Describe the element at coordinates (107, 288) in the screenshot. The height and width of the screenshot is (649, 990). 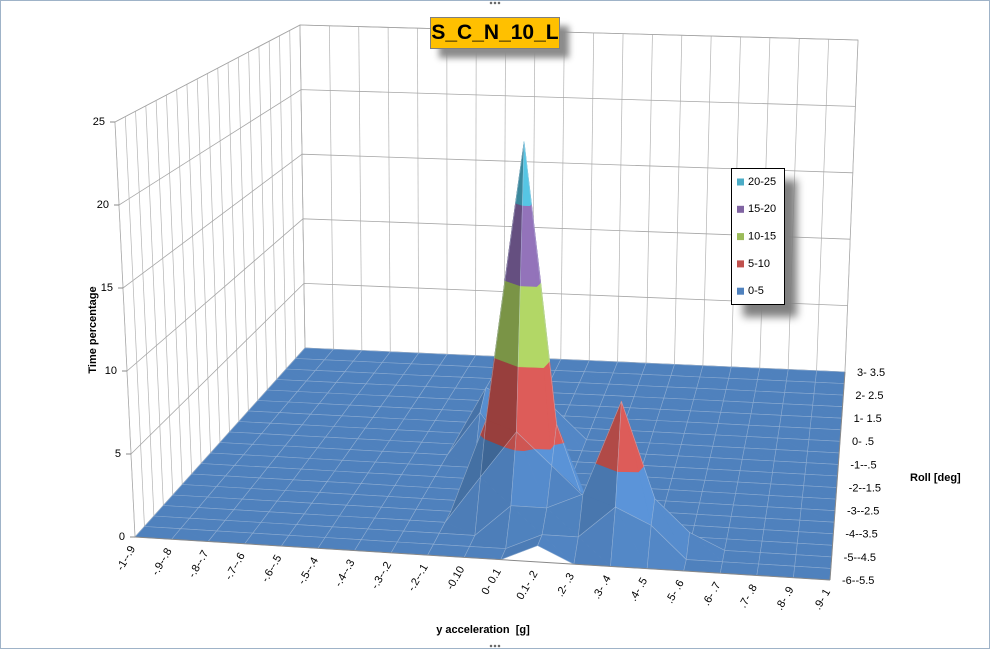
I see `z-tick-label: 15` at that location.